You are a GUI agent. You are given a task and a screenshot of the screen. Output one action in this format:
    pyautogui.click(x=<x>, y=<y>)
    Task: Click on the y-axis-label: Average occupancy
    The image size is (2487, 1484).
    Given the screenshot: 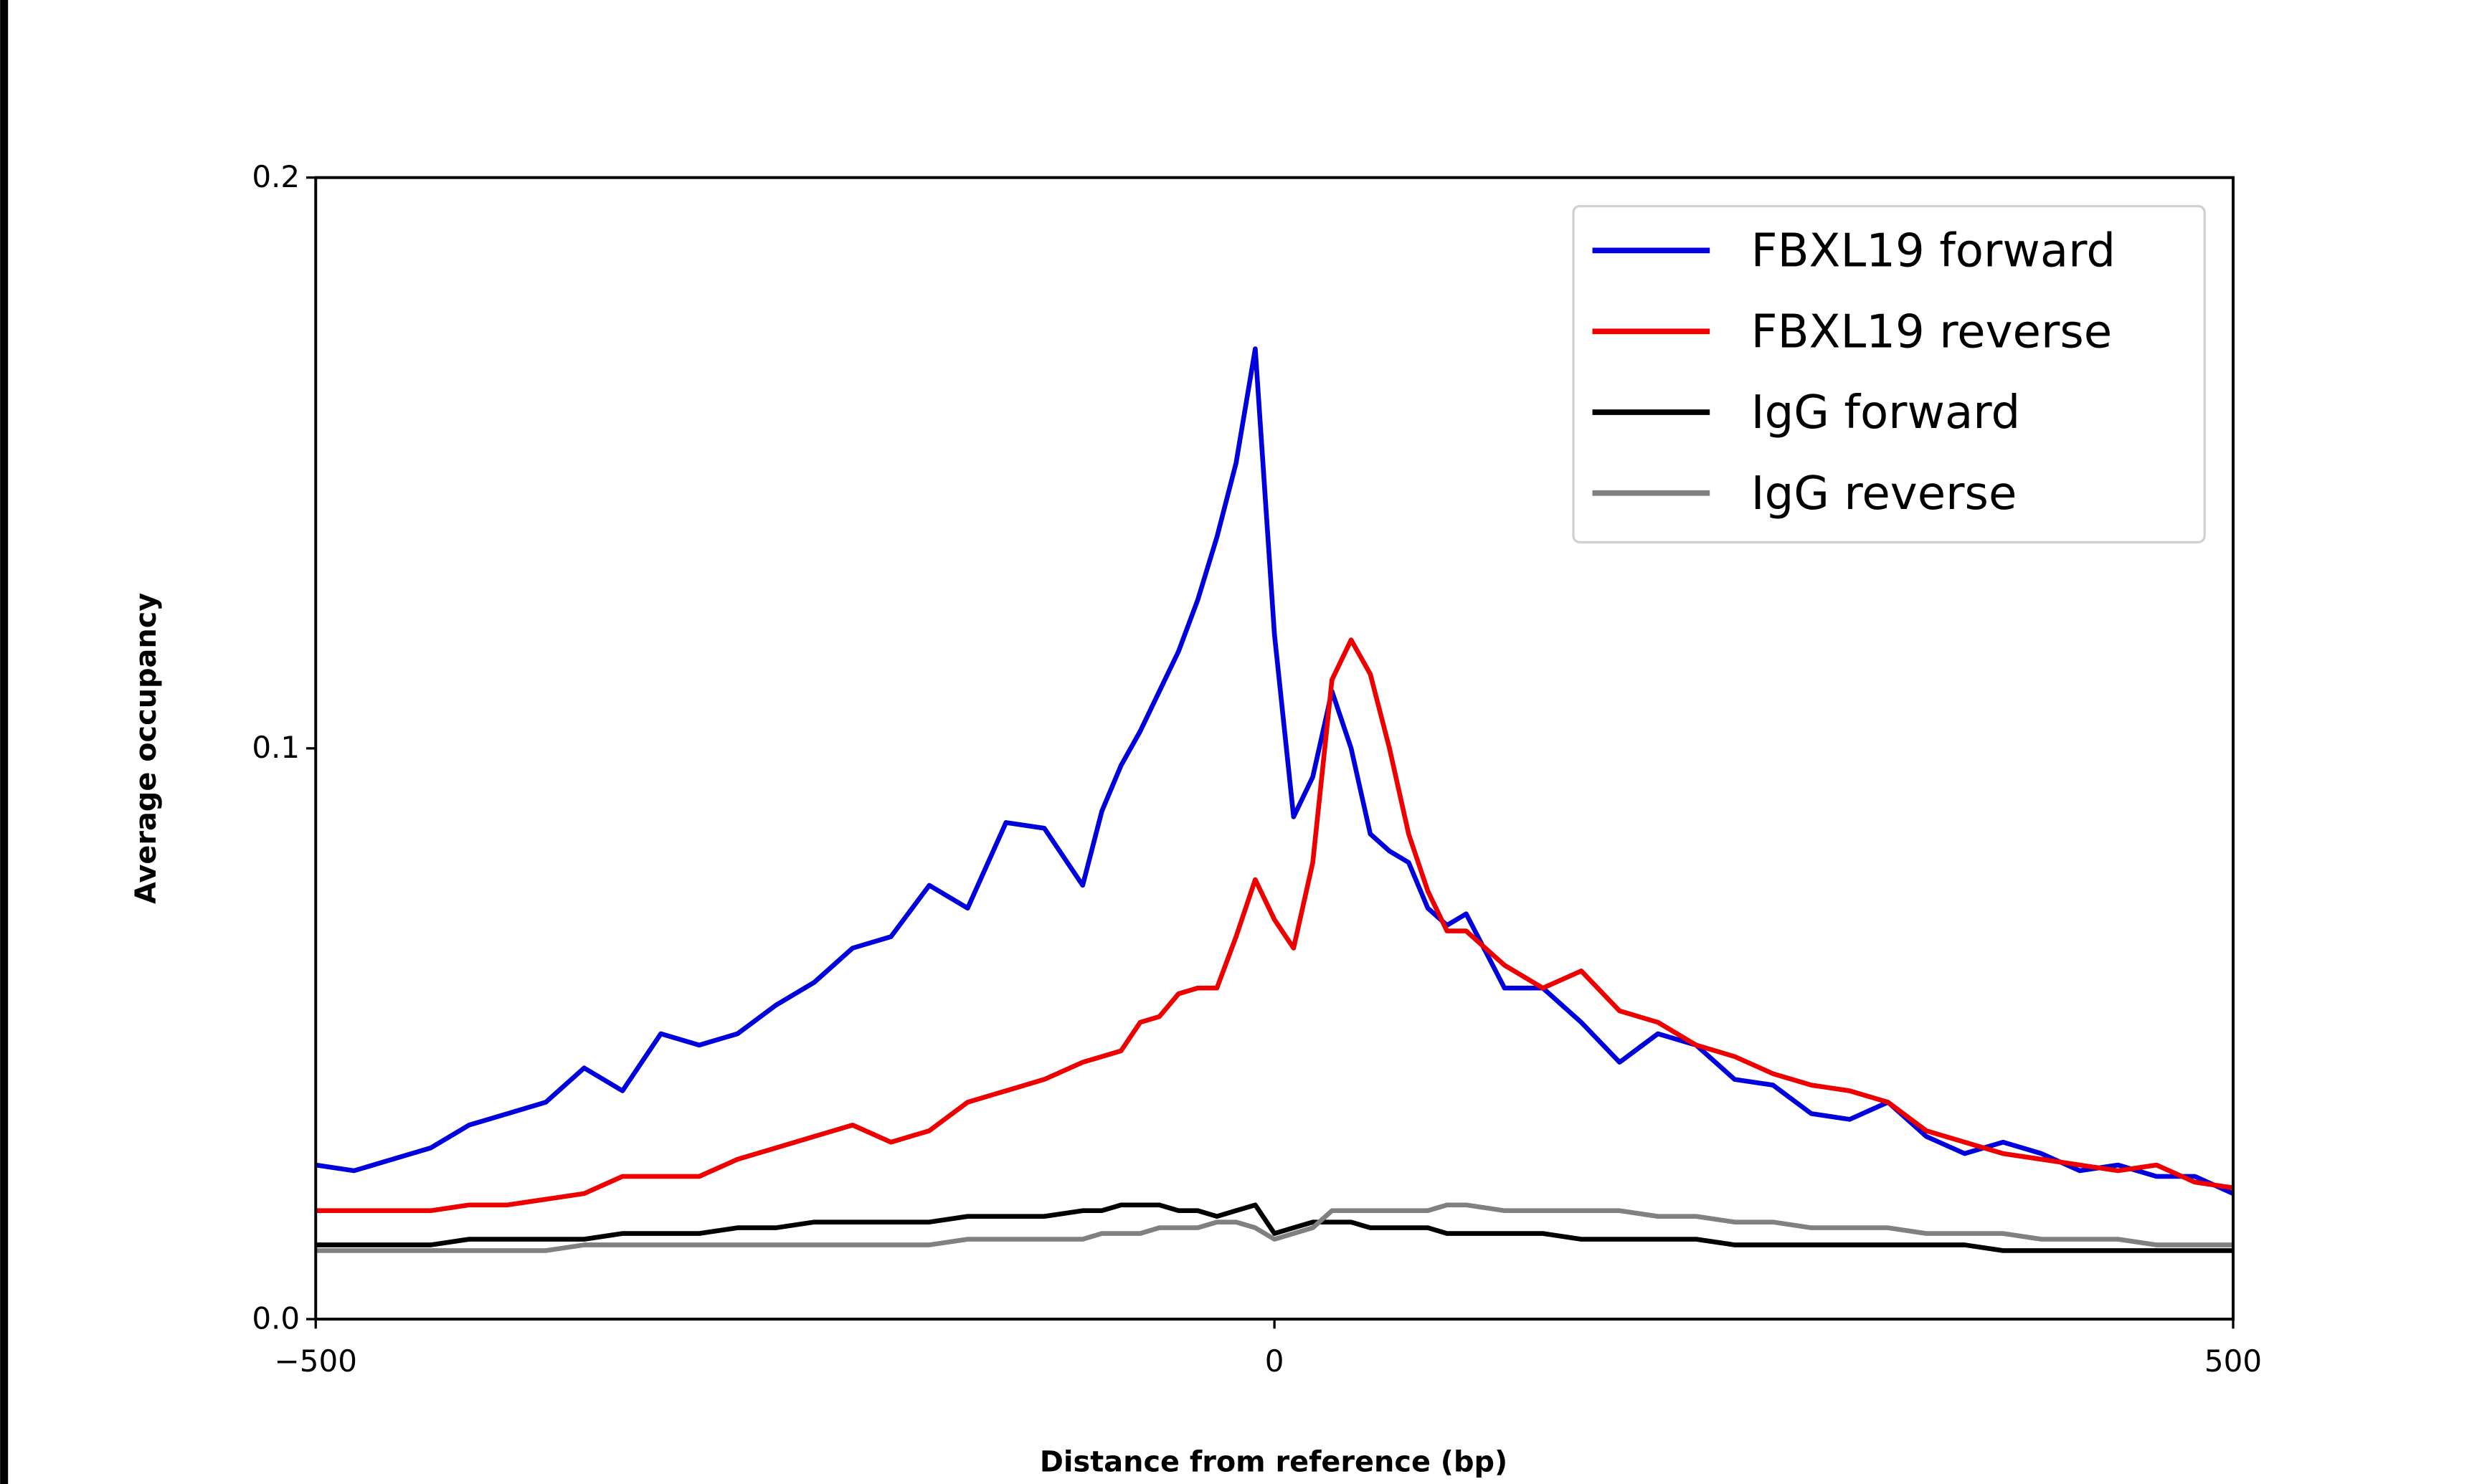 What is the action you would take?
    pyautogui.click(x=147, y=749)
    